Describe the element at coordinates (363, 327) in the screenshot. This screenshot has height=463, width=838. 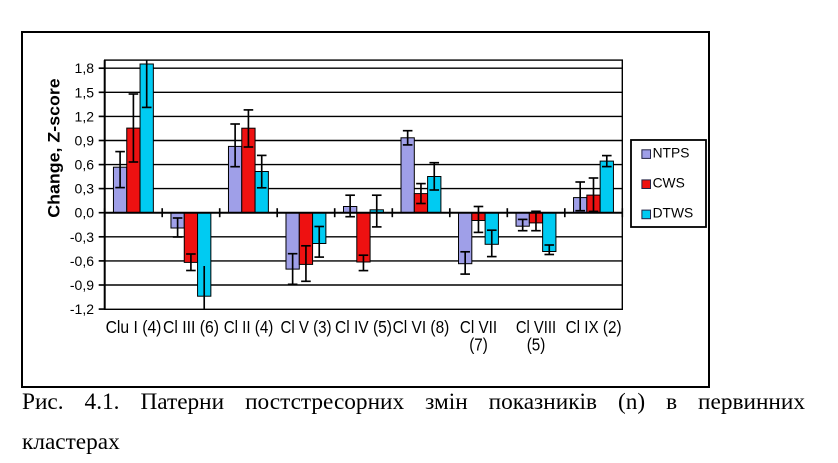
I see `svg-text: Cl IV (5)` at that location.